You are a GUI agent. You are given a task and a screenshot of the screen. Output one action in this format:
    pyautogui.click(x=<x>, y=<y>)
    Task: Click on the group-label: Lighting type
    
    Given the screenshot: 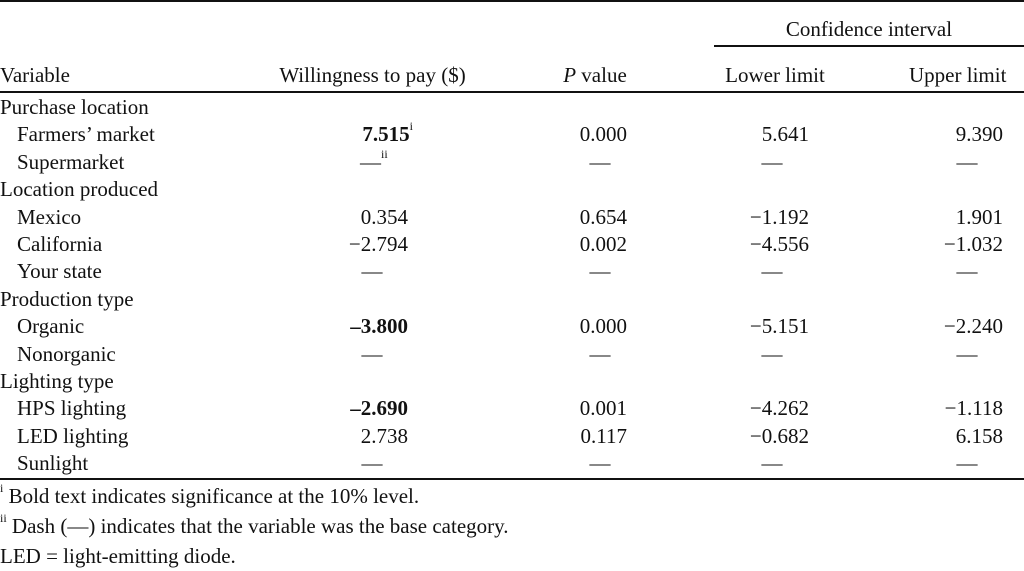 What is the action you would take?
    pyautogui.click(x=57, y=381)
    